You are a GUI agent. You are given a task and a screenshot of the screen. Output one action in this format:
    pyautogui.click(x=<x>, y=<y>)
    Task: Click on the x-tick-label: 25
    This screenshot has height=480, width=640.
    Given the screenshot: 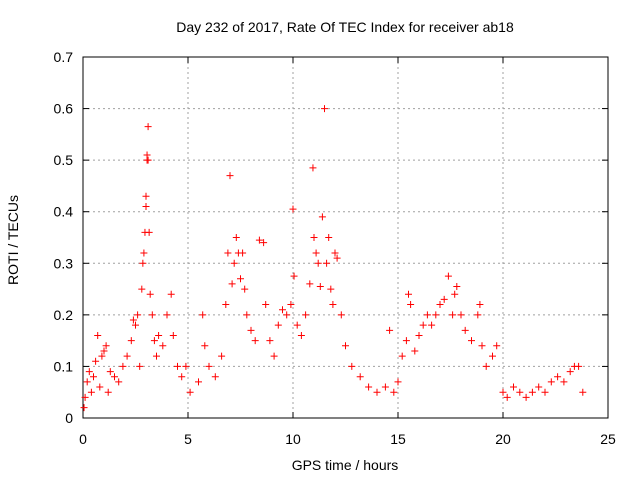 What is the action you would take?
    pyautogui.click(x=608, y=439)
    